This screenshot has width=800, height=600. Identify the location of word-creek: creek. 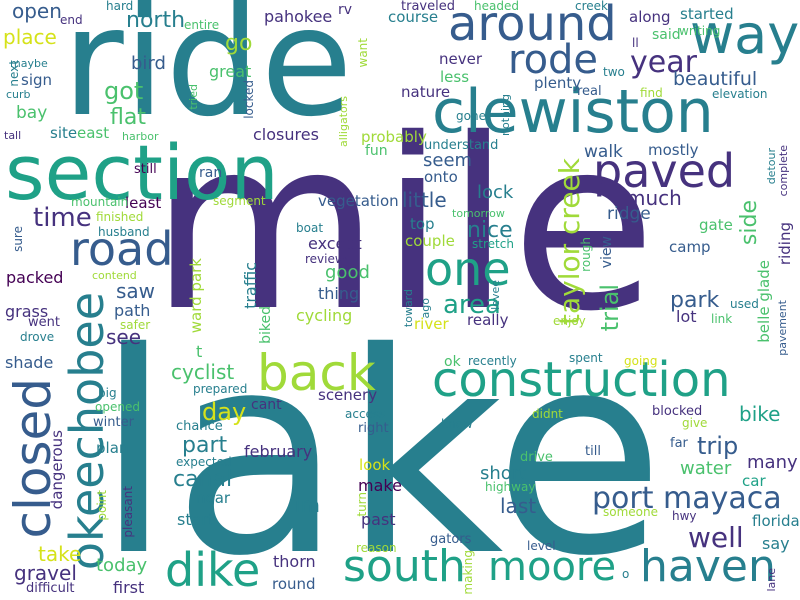
(591, 6).